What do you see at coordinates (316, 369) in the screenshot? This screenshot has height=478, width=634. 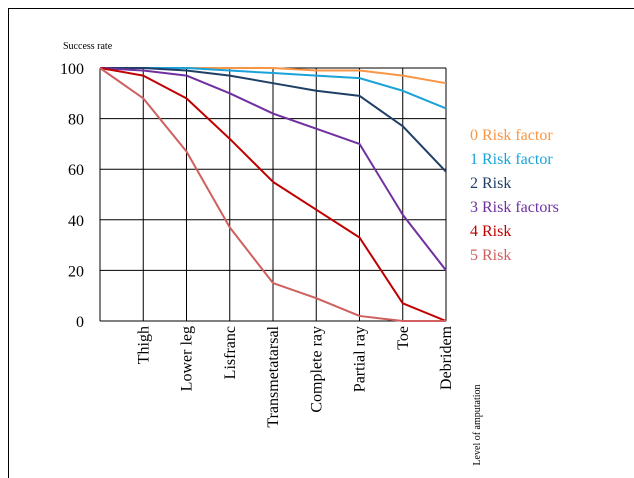 I see `x-tick-label: Complete ray` at bounding box center [316, 369].